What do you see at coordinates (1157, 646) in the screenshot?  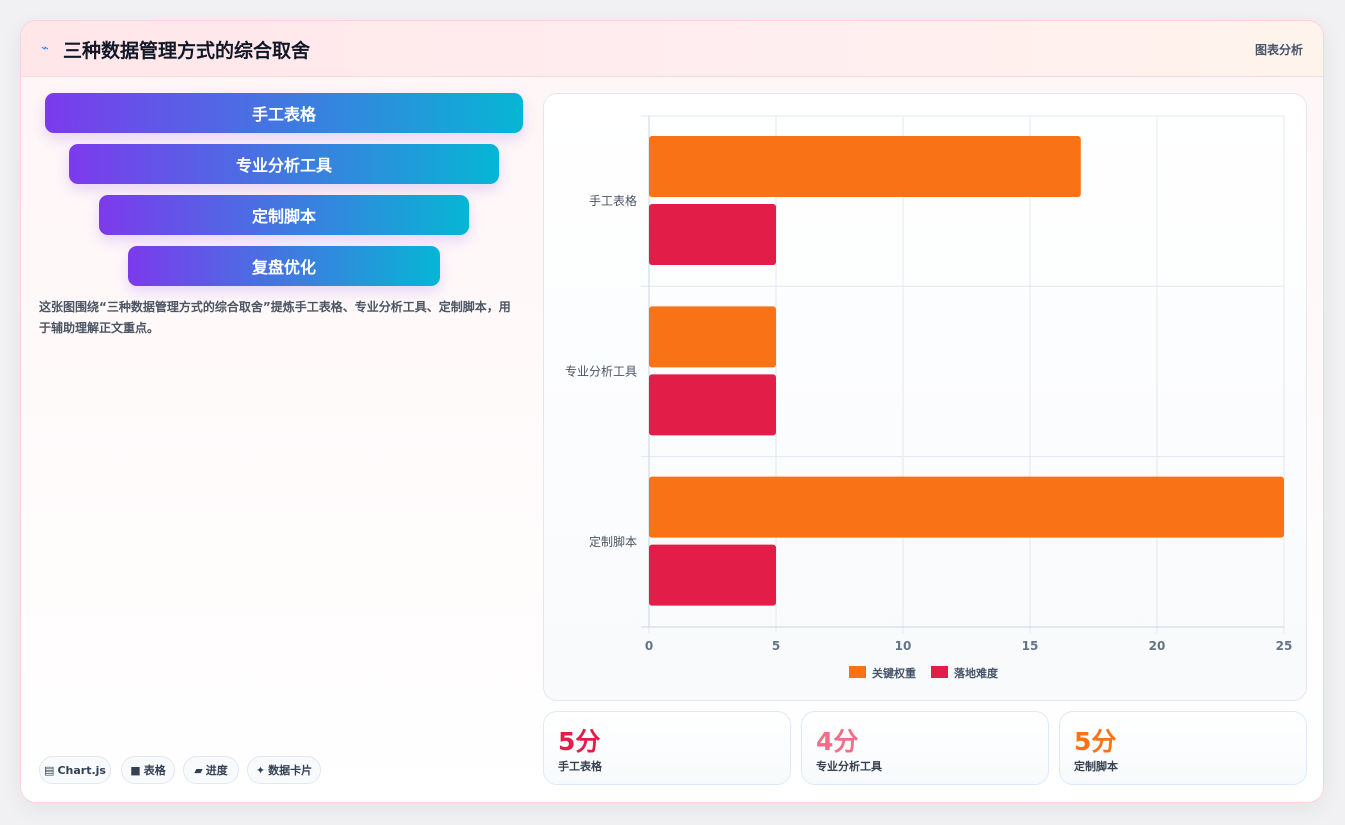 I see `x-tick-label: 20` at bounding box center [1157, 646].